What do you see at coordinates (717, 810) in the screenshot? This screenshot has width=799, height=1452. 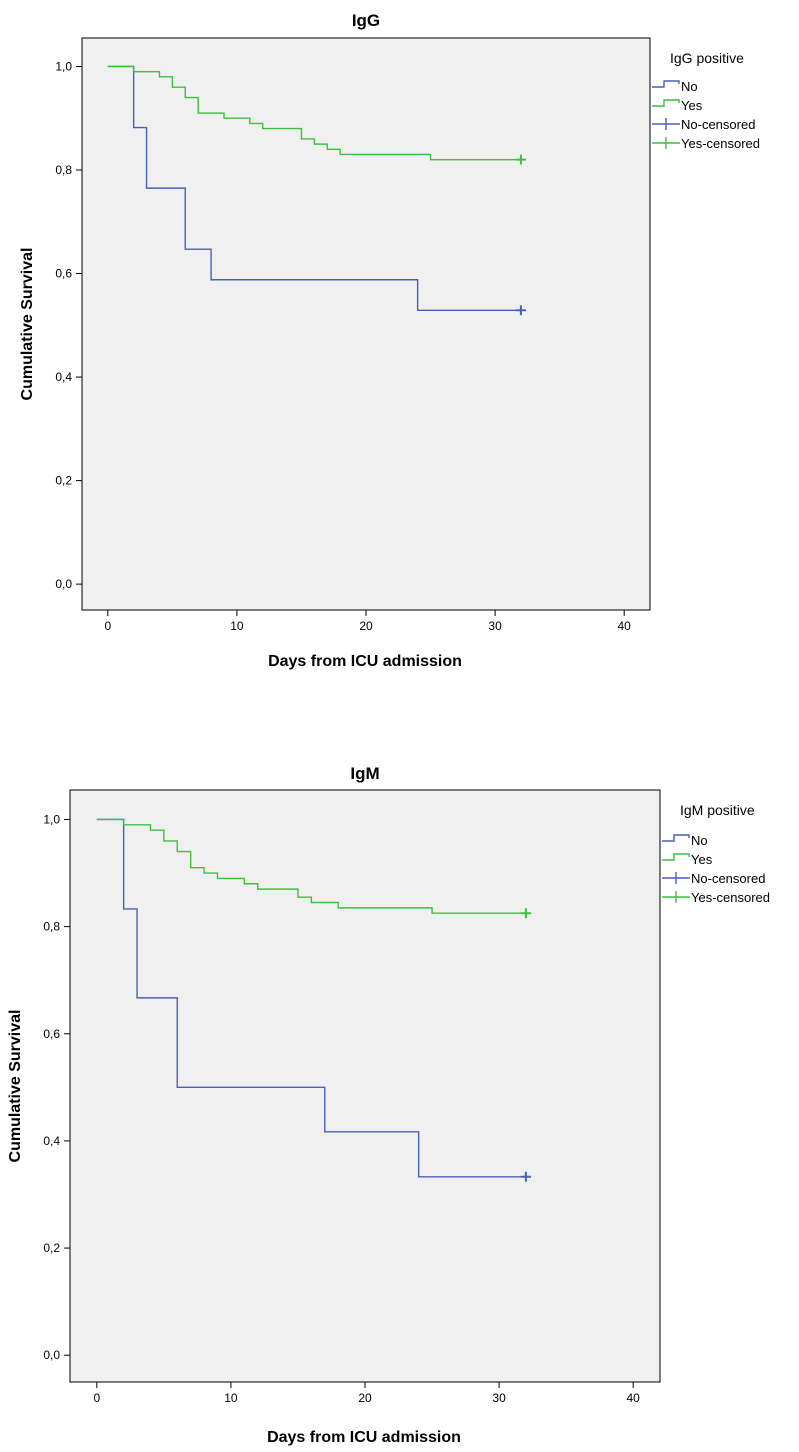 I see `legend-title: IgM positive` at bounding box center [717, 810].